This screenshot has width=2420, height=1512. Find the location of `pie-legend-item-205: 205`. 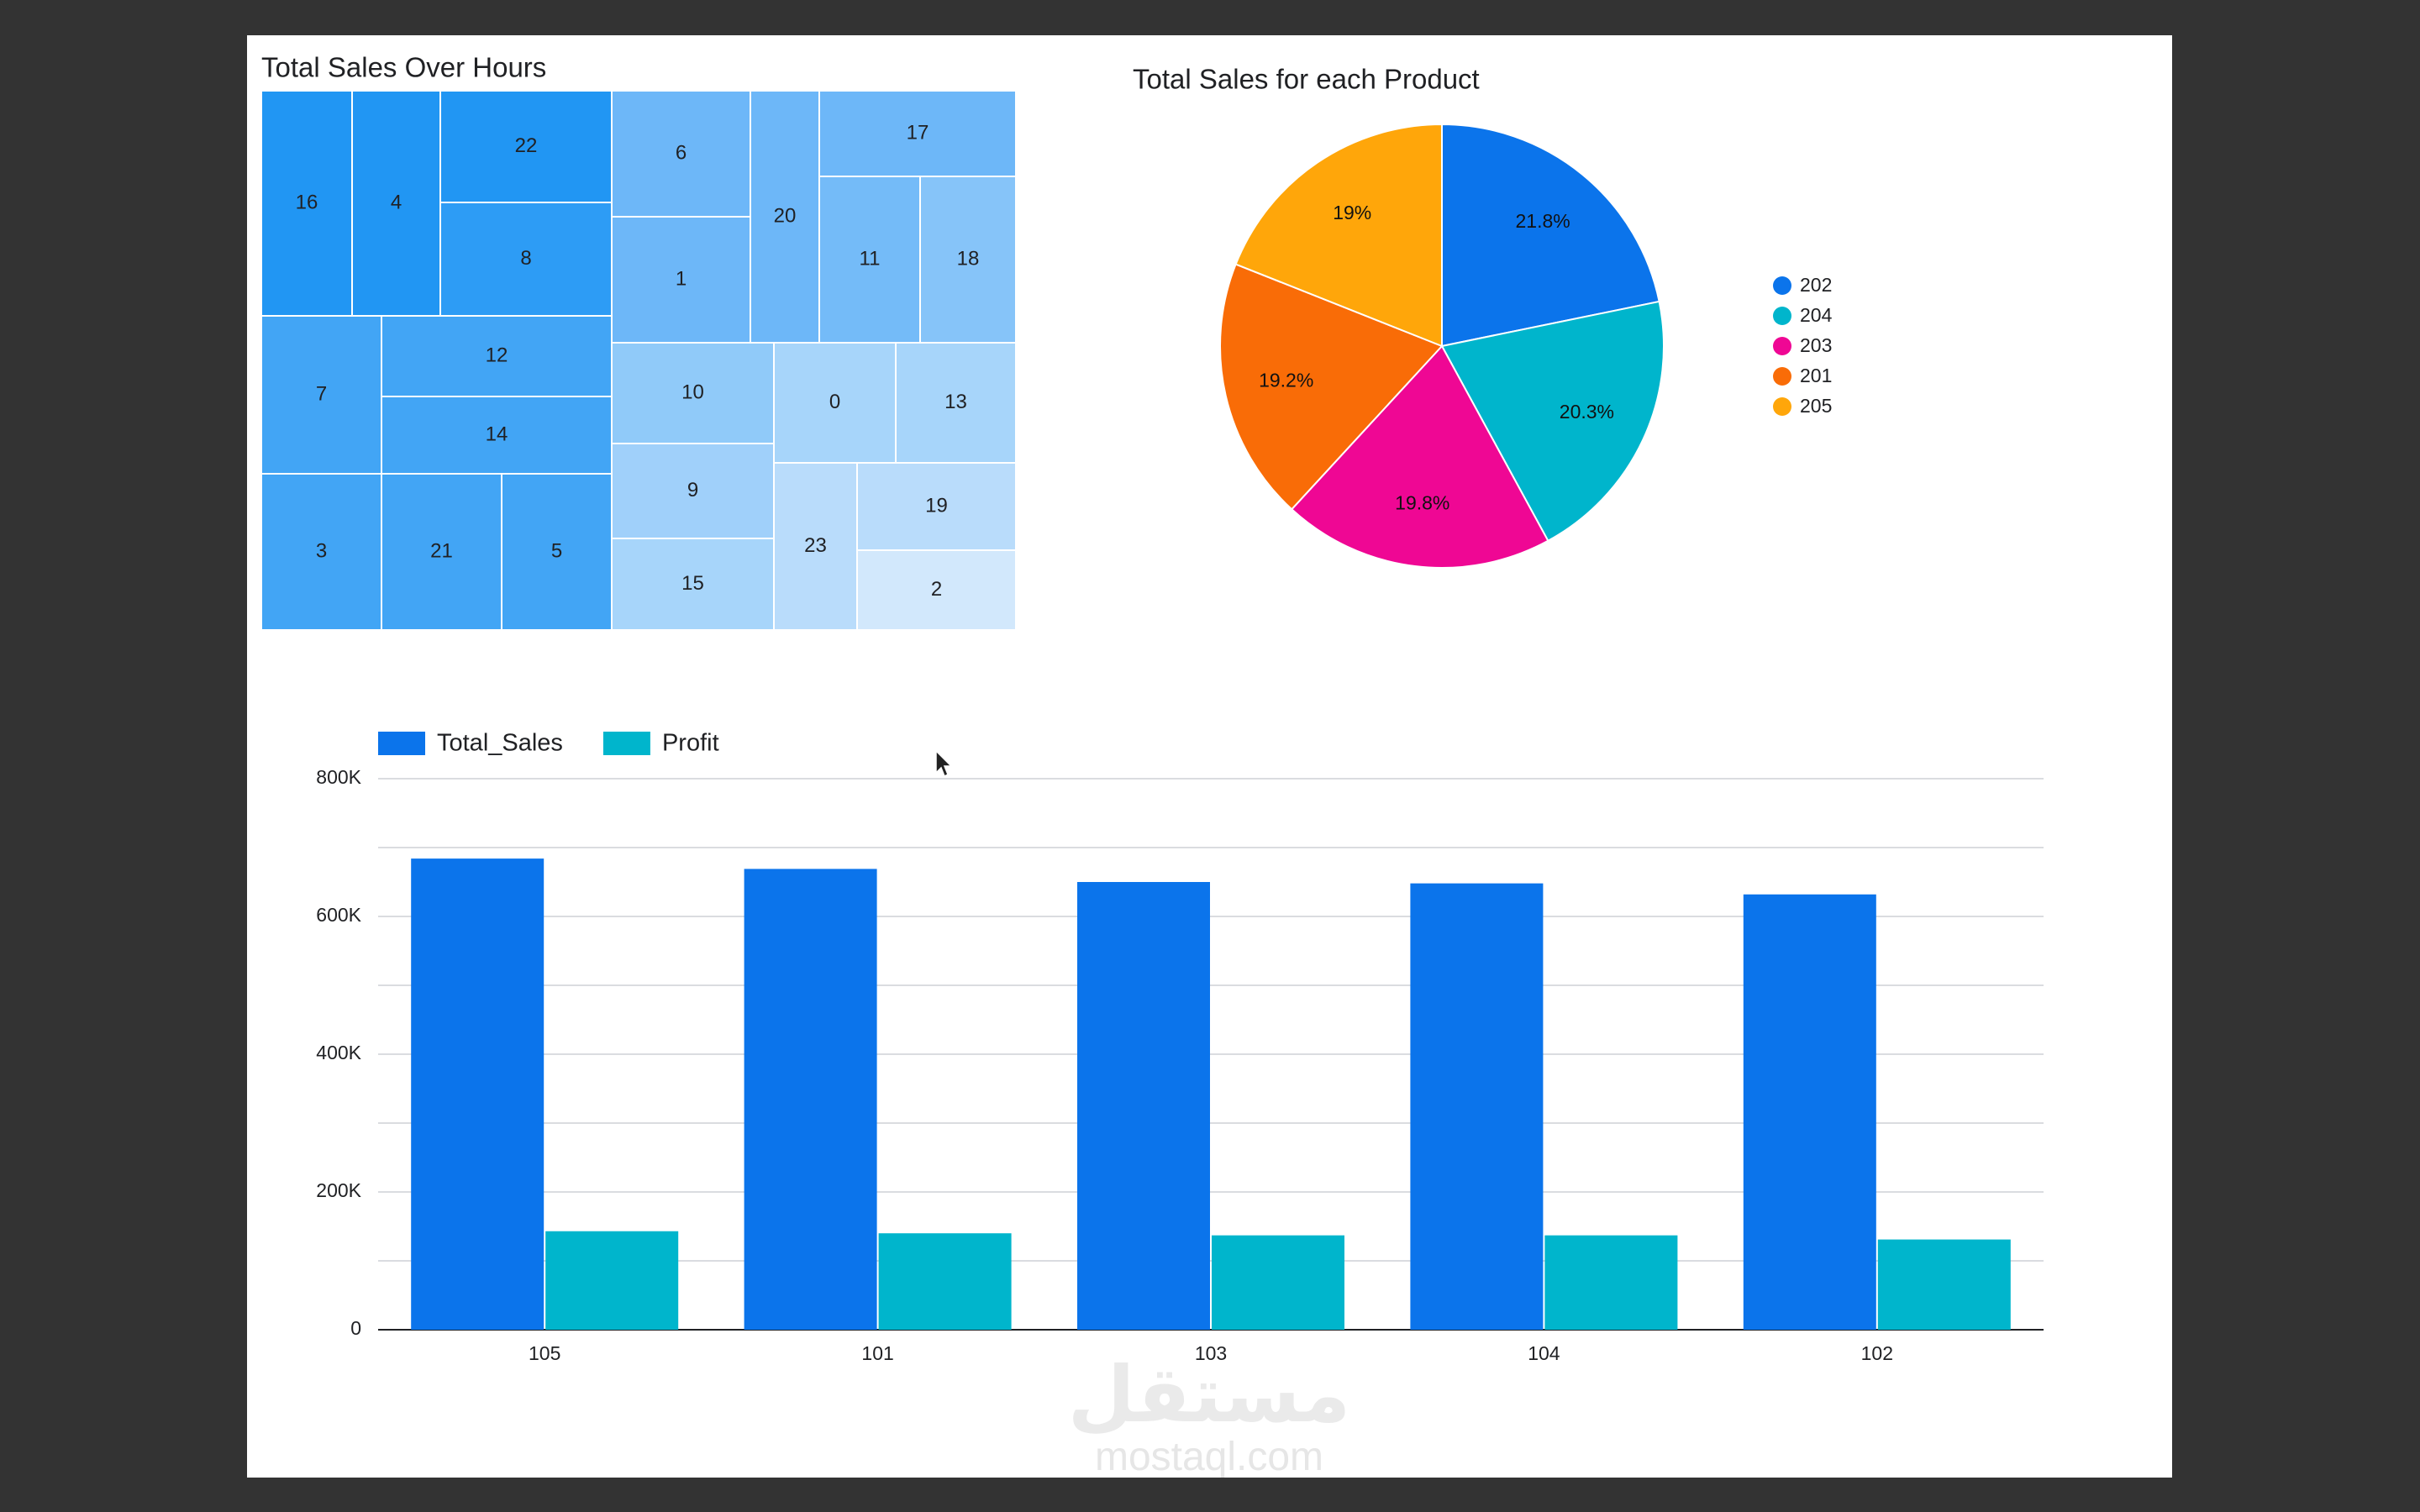

pie-legend-item-205: 205 is located at coordinates (1802, 406).